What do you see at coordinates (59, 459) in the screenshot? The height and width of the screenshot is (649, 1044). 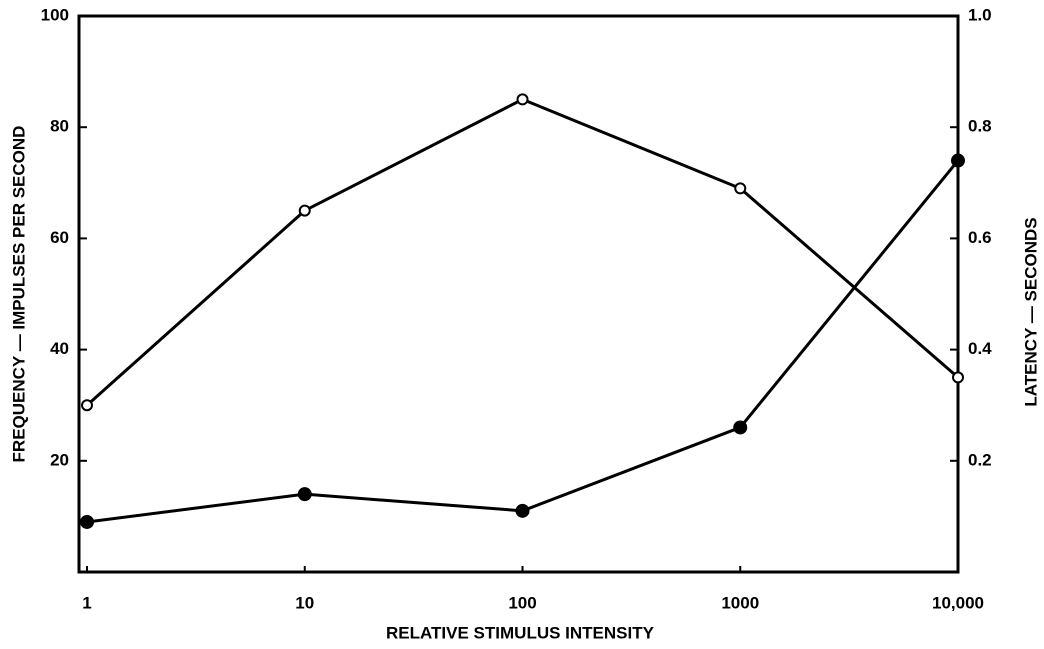 I see `y-tick-label: 20` at bounding box center [59, 459].